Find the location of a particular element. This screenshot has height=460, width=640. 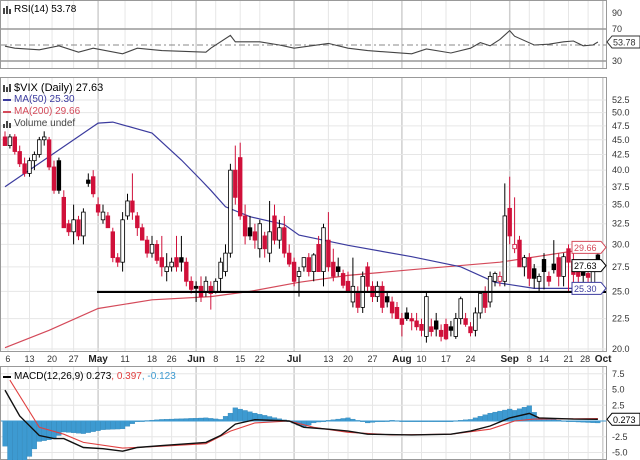

date-tick-label: Aug is located at coordinates (401, 359).